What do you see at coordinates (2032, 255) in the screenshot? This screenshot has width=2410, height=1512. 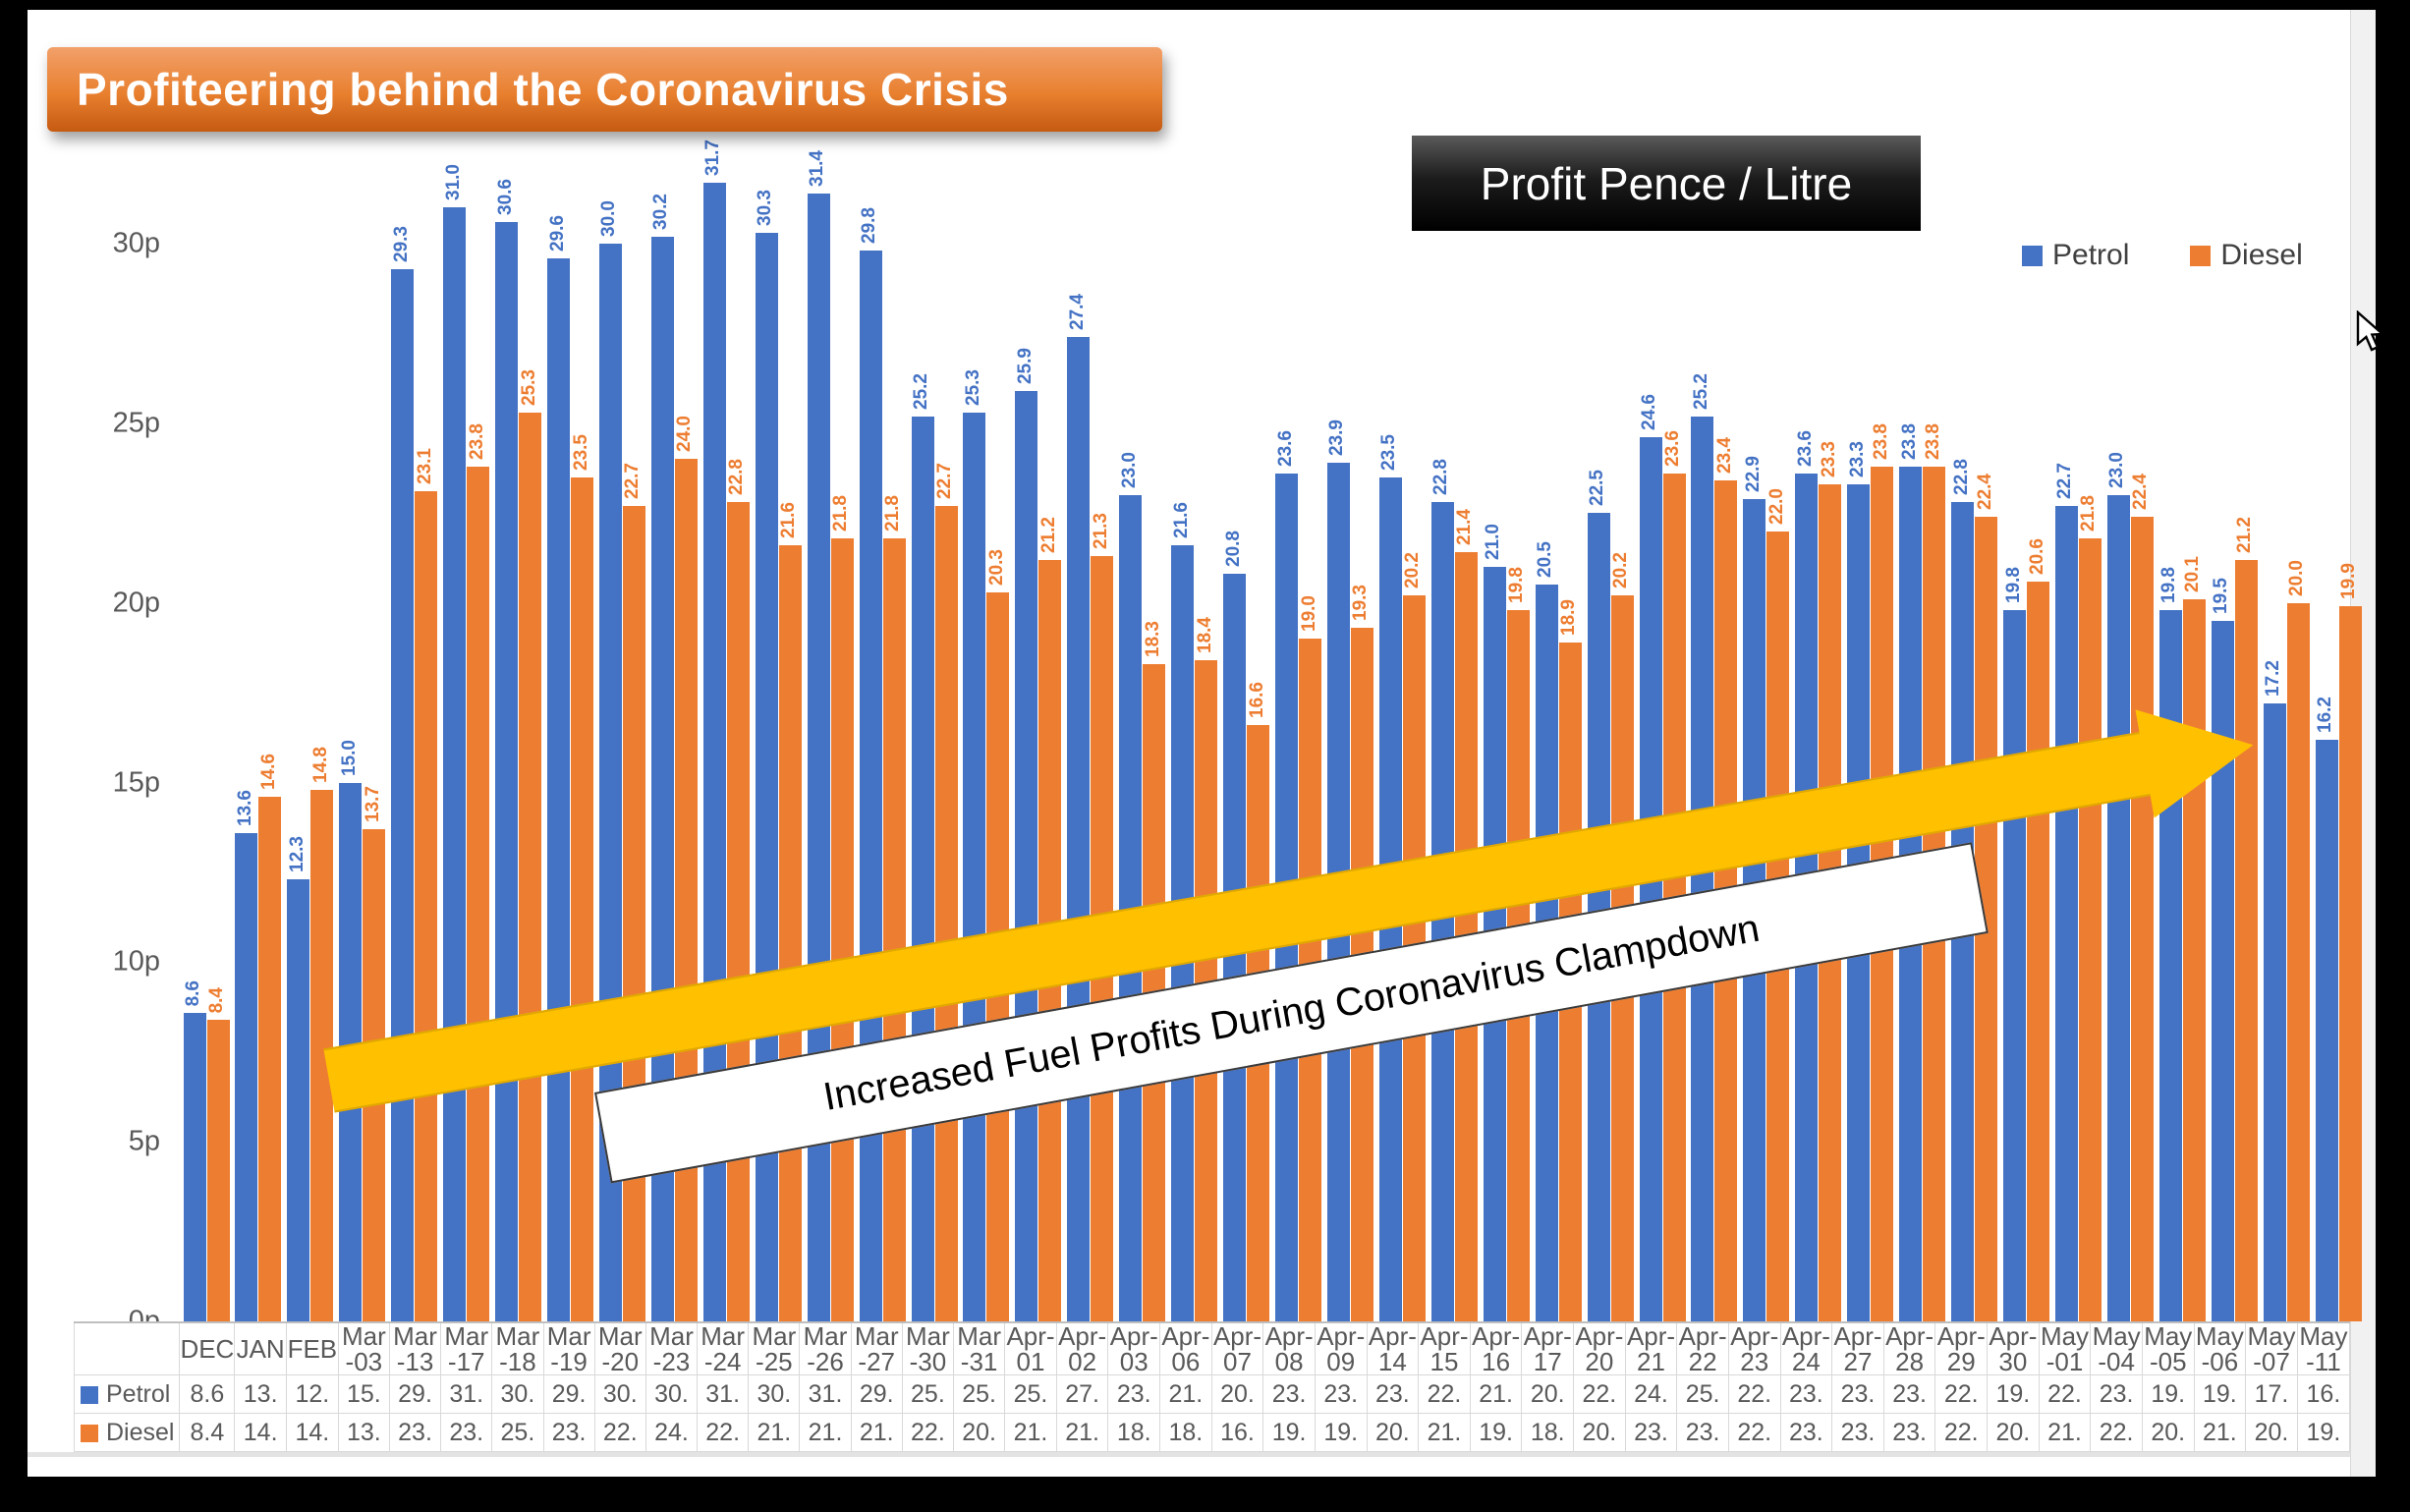 I see `petrol-swatch-icon` at bounding box center [2032, 255].